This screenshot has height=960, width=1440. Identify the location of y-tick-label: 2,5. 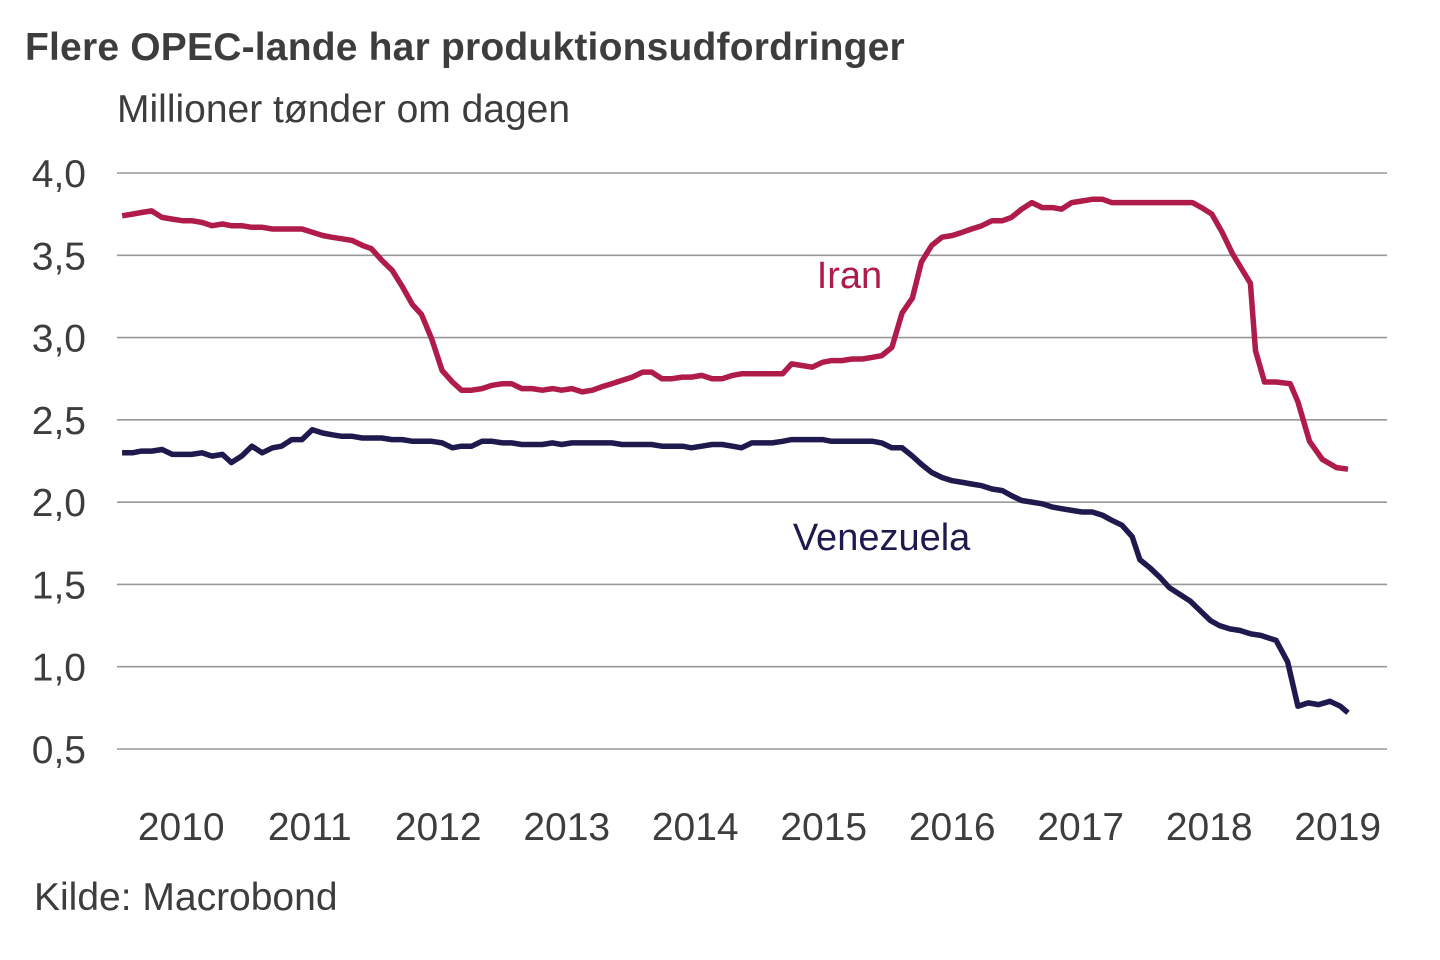
(59, 421).